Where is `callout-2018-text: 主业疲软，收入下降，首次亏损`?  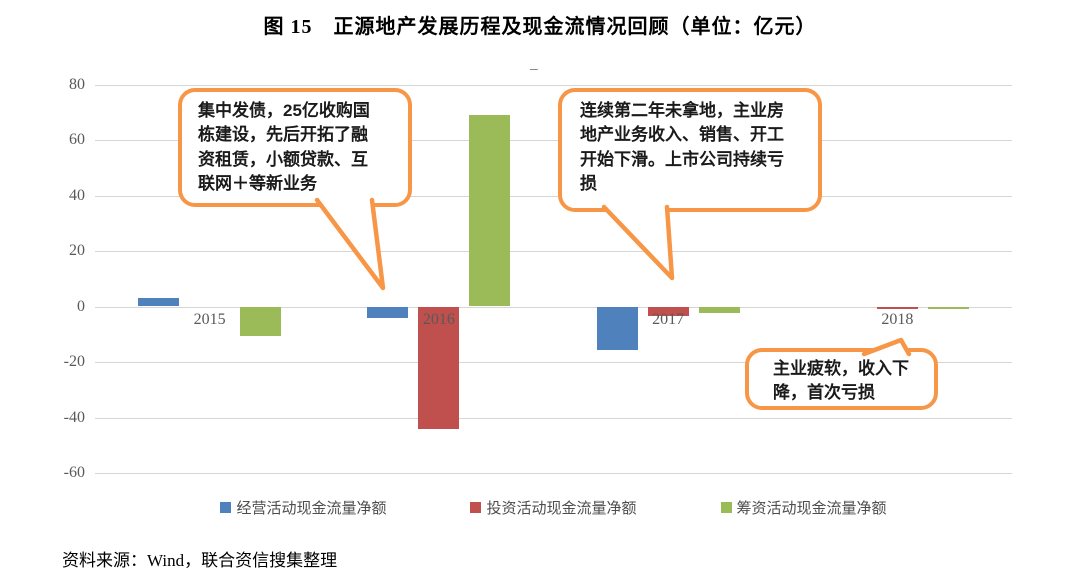 callout-2018-text: 主业疲软，收入下降，首次亏损 is located at coordinates (841, 381).